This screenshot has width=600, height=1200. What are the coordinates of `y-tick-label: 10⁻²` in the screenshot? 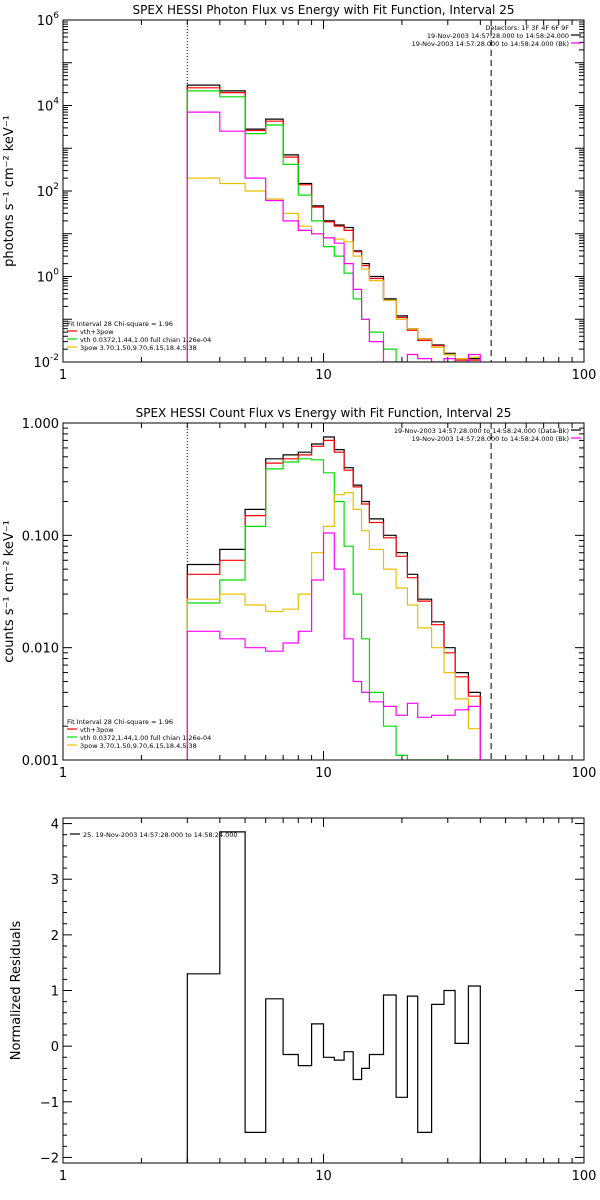 It's located at (46, 362).